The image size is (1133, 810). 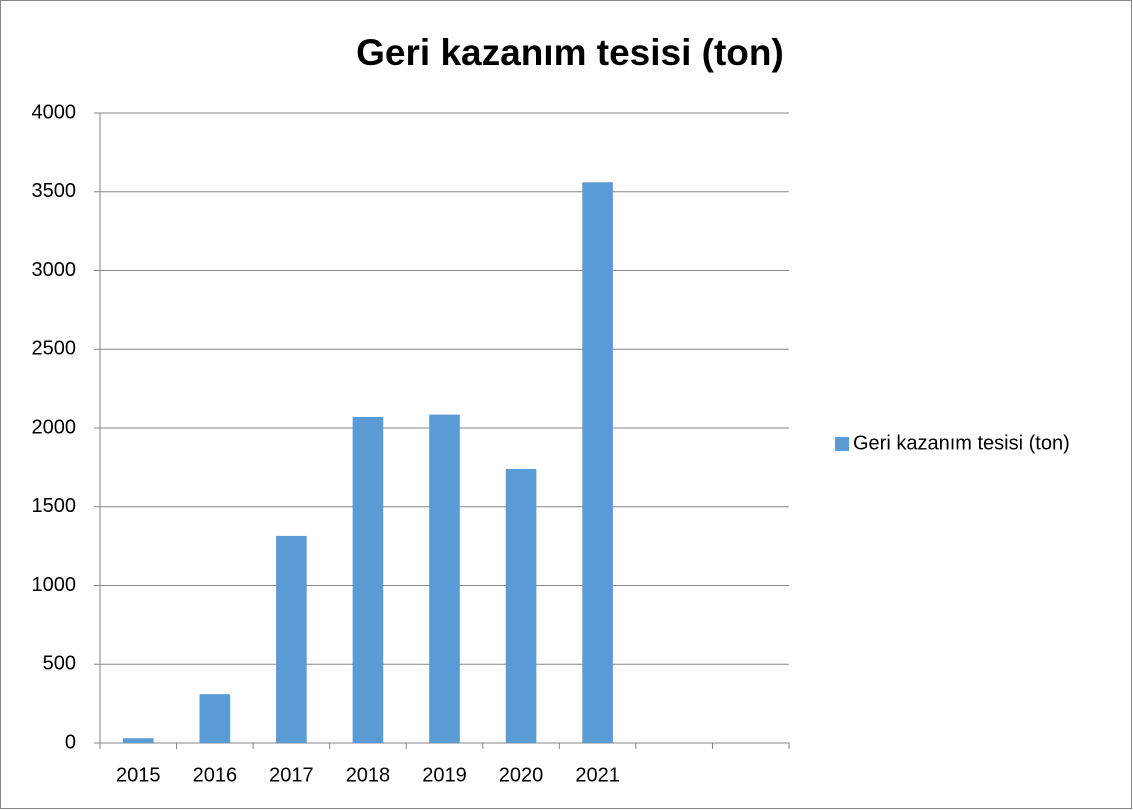 I want to click on y-tick-label: 0, so click(x=70, y=742).